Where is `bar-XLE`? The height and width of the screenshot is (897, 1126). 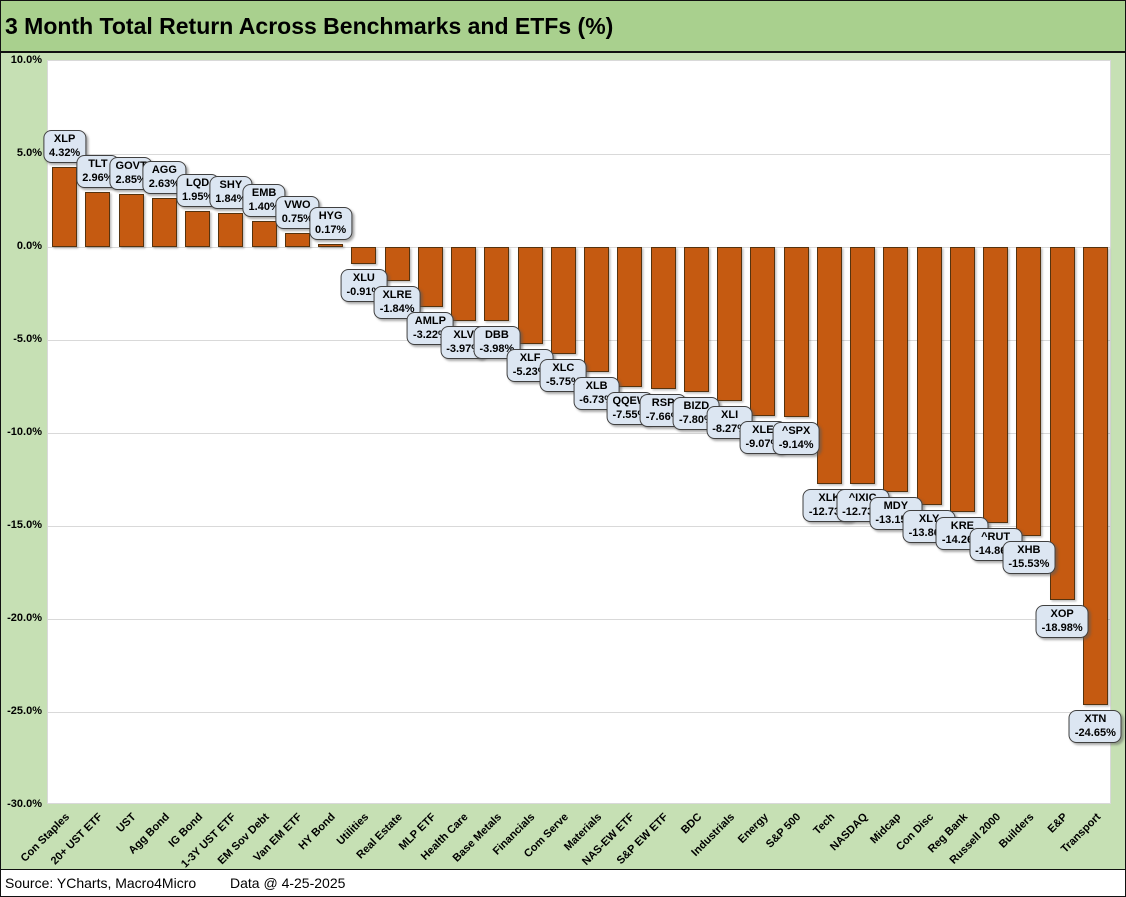
bar-XLE is located at coordinates (763, 331).